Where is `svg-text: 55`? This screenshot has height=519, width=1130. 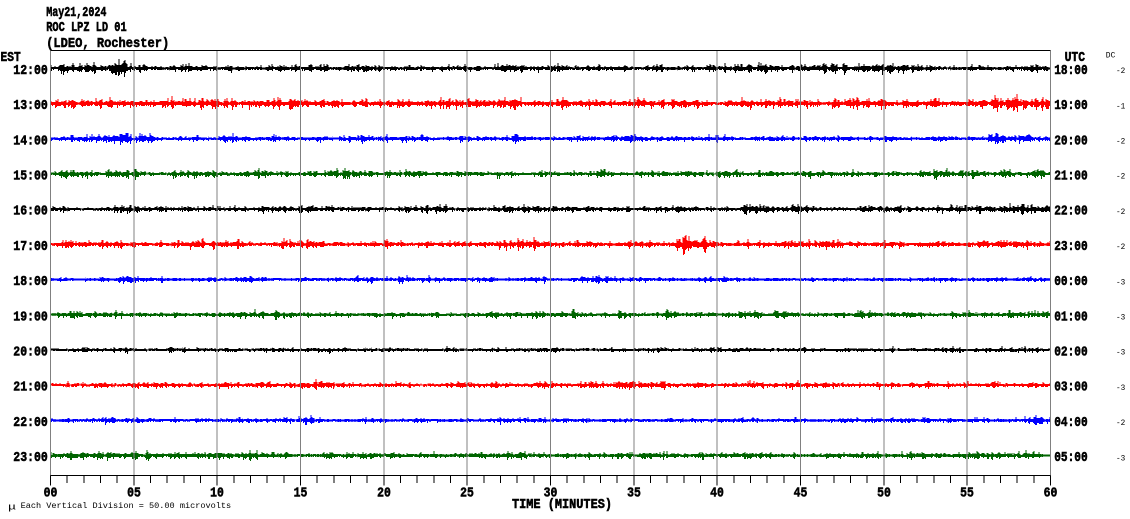 svg-text: 55 is located at coordinates (967, 493).